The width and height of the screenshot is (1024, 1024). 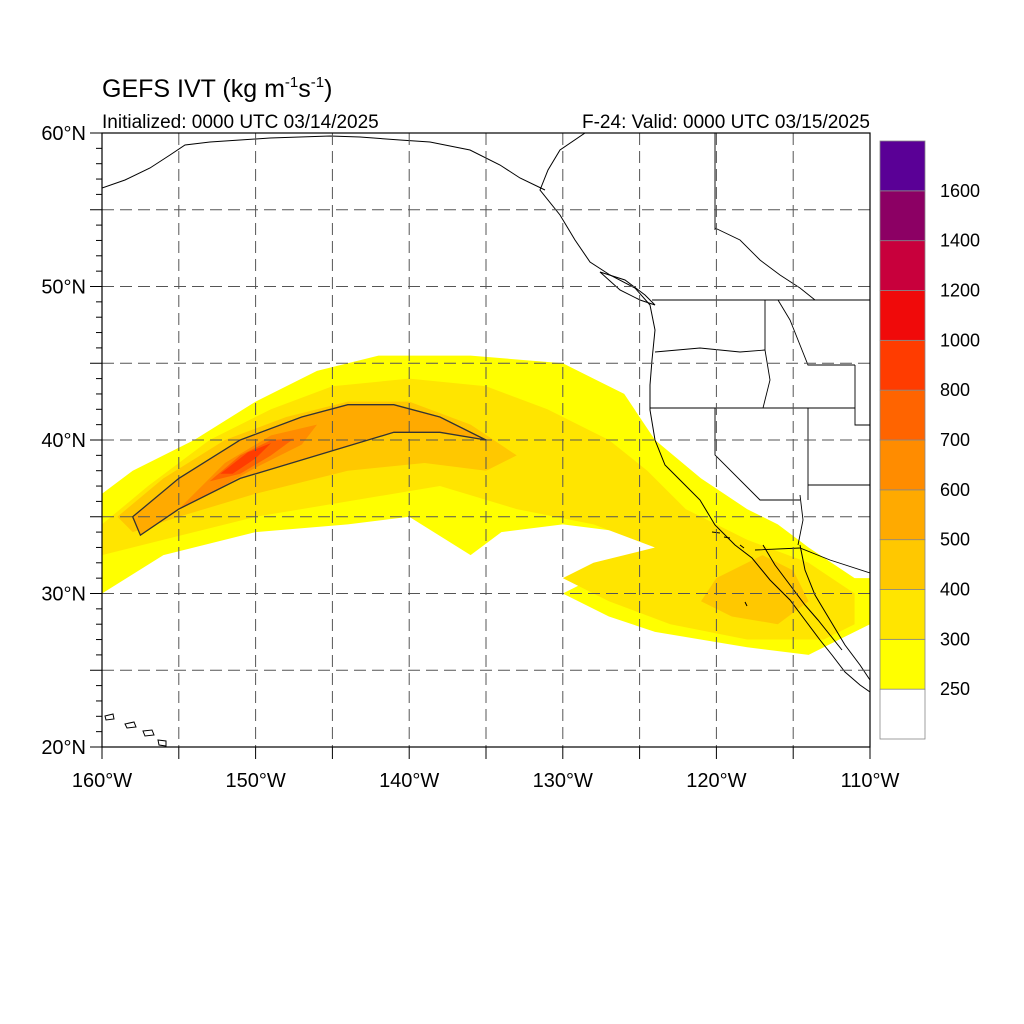 I want to click on gulf-of-california-coast, so click(x=834, y=612).